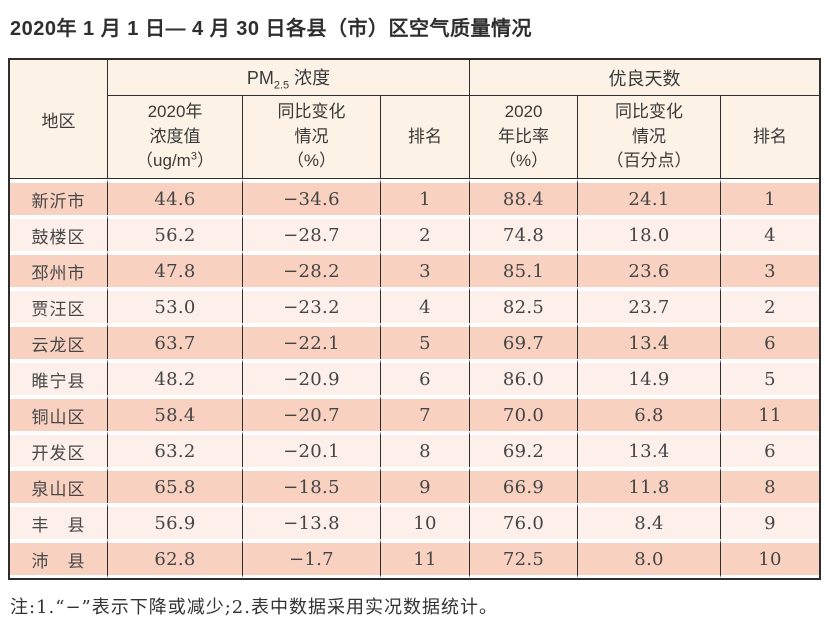 The height and width of the screenshot is (620, 825). What do you see at coordinates (649, 305) in the screenshot?
I see `good-change-cell: 23.7` at bounding box center [649, 305].